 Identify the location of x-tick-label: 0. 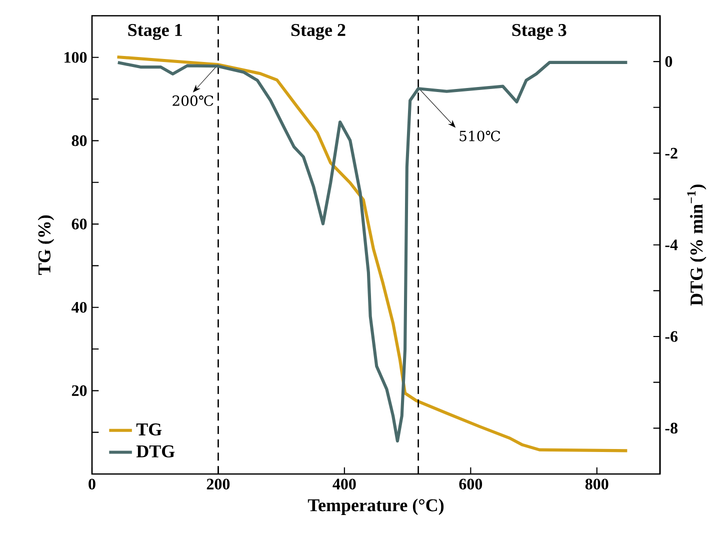
(92, 484).